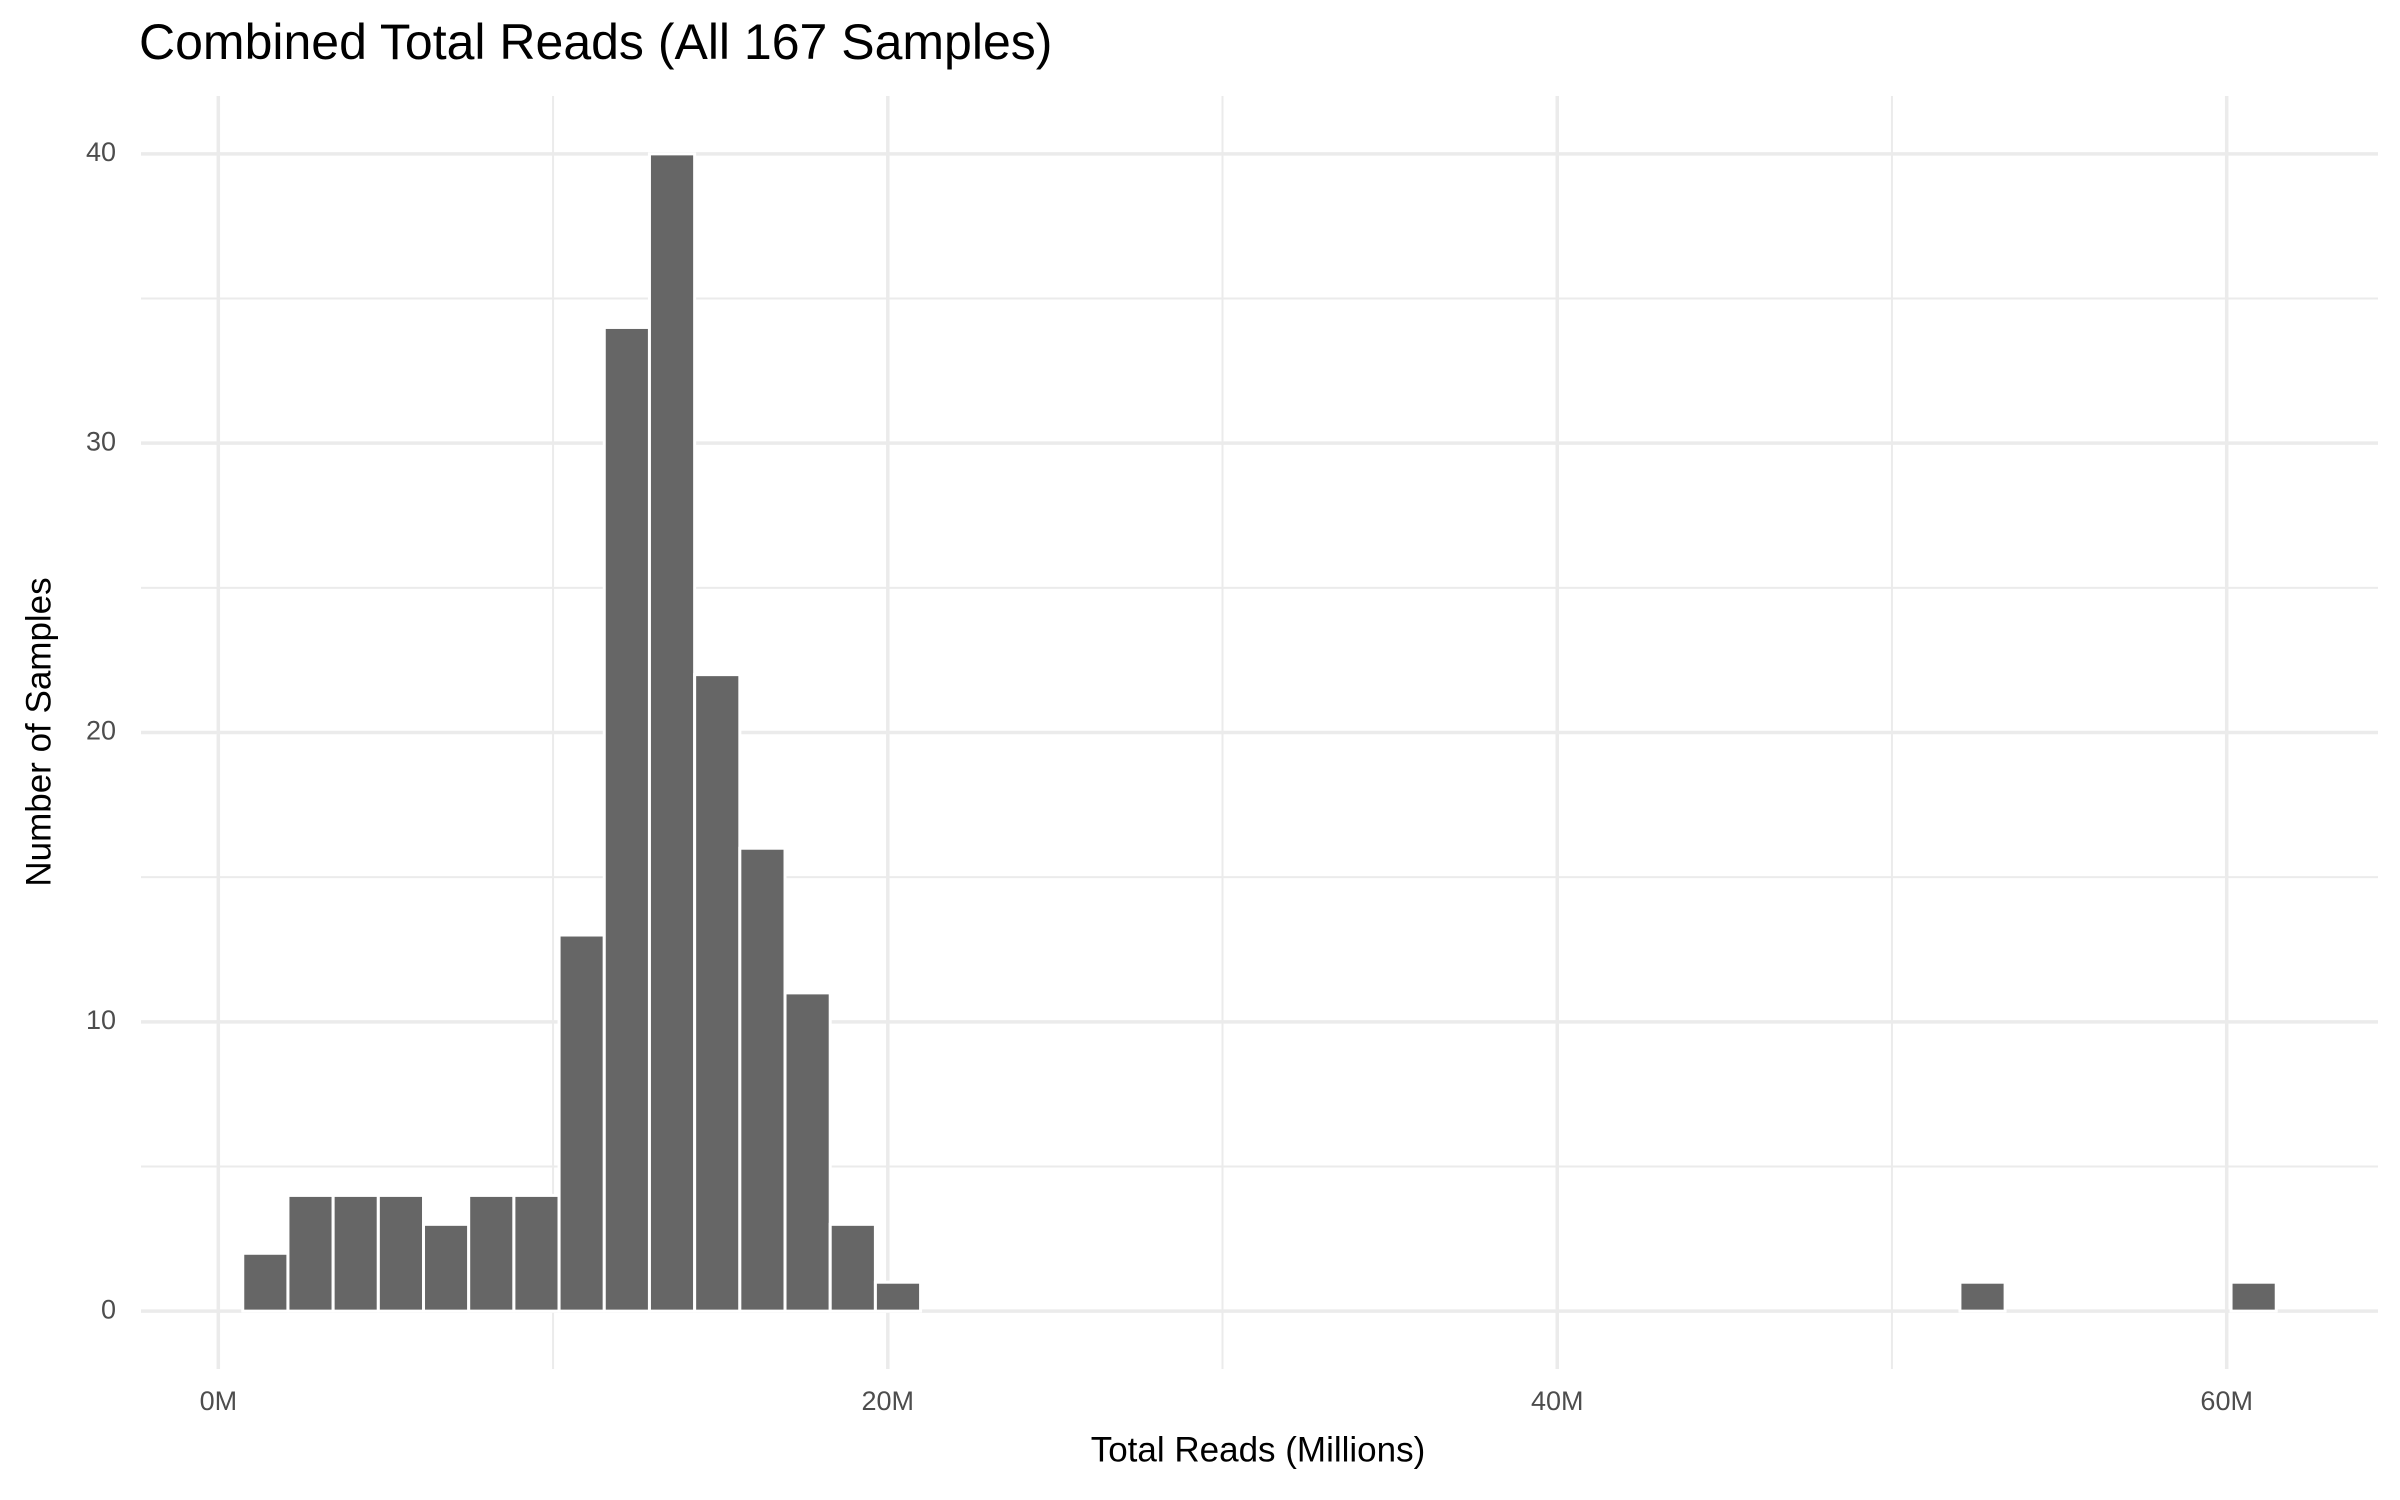  Describe the element at coordinates (1557, 1401) in the screenshot. I see `x-tick-label: 40M` at that location.